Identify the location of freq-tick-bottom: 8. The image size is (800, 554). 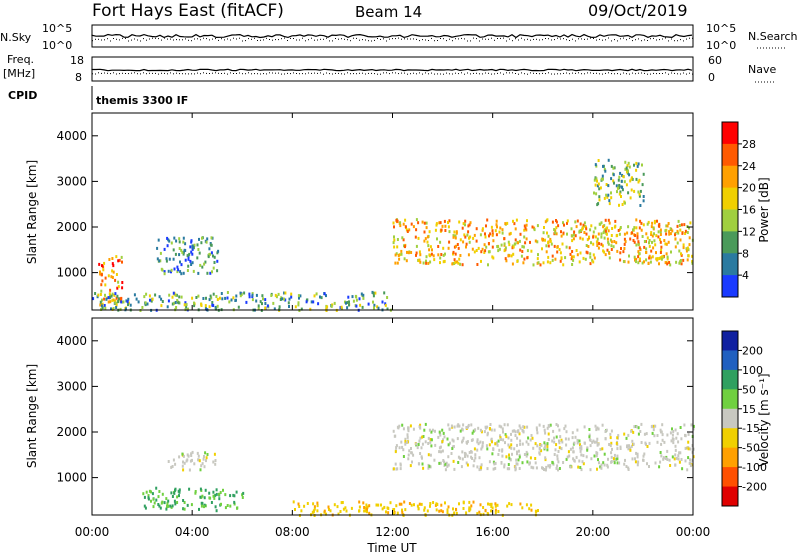
(78, 77).